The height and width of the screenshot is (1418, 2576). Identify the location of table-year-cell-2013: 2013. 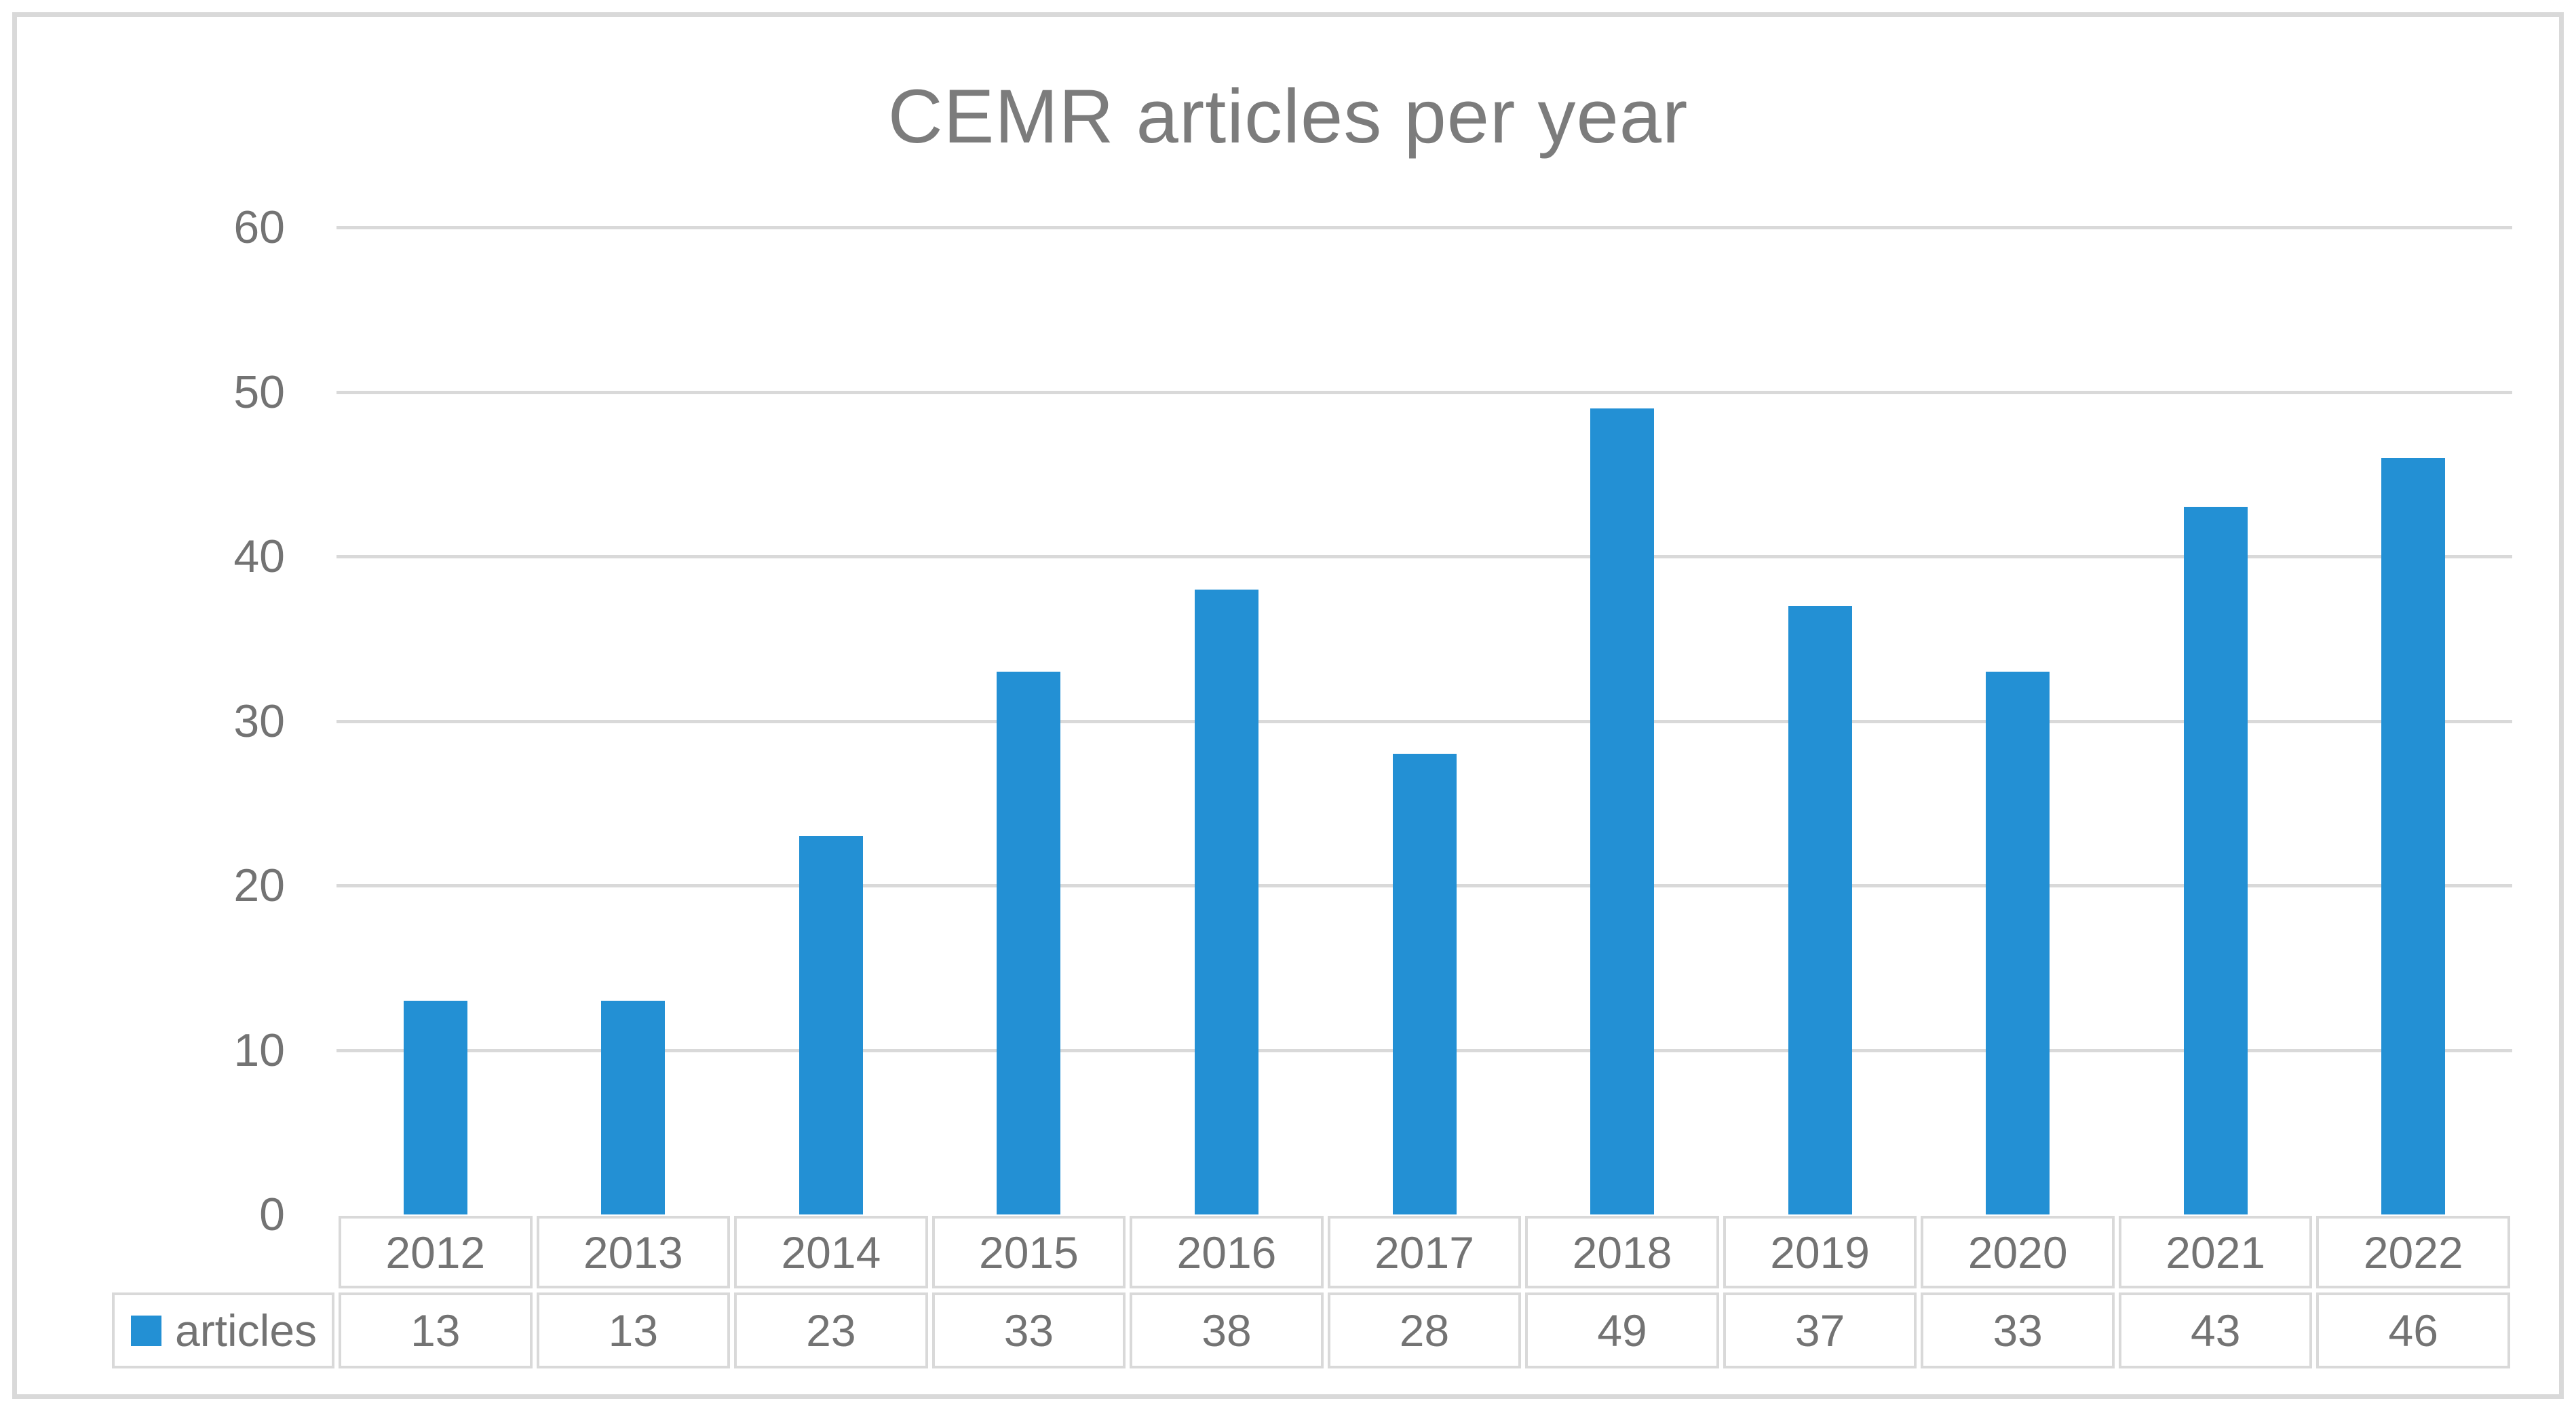
(633, 1252).